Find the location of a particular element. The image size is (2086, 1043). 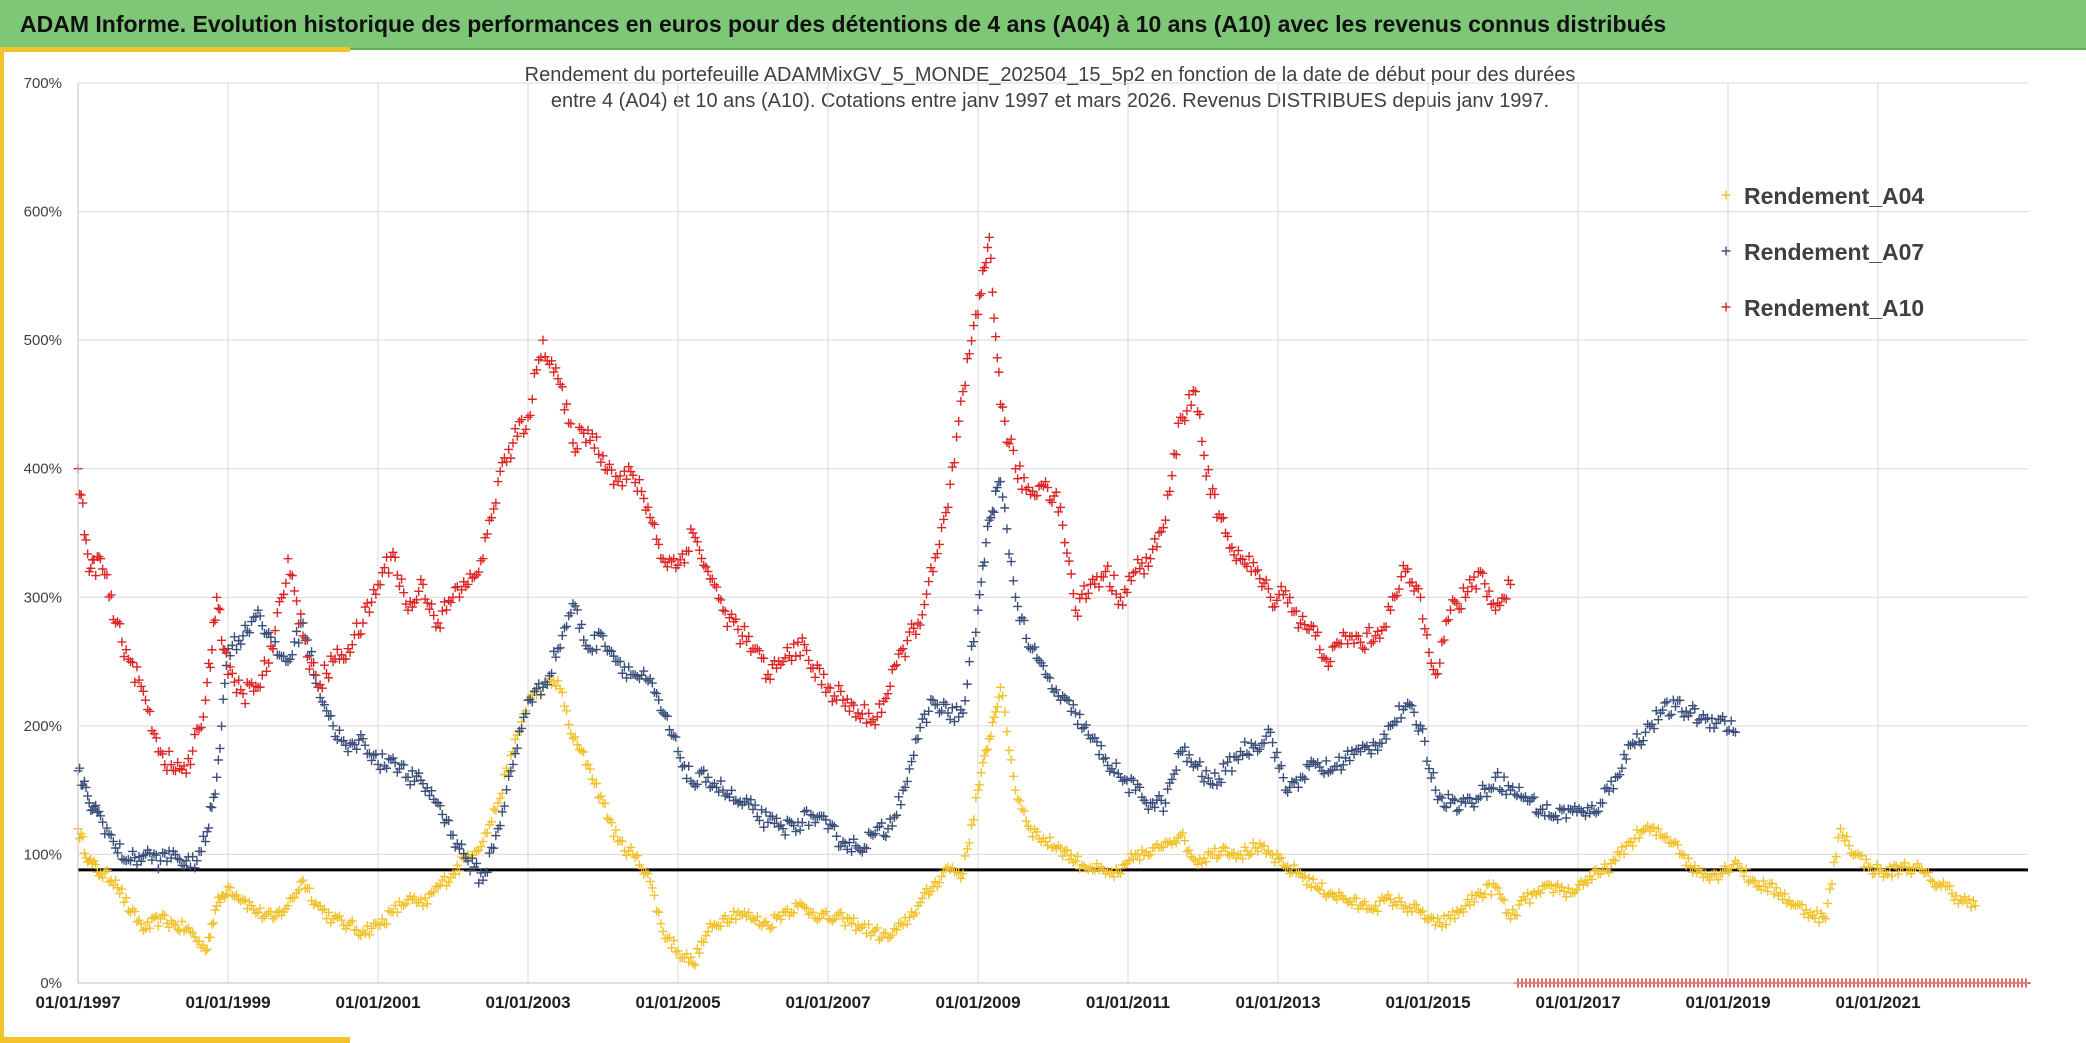

y-tick-label: 500% is located at coordinates (43, 340).